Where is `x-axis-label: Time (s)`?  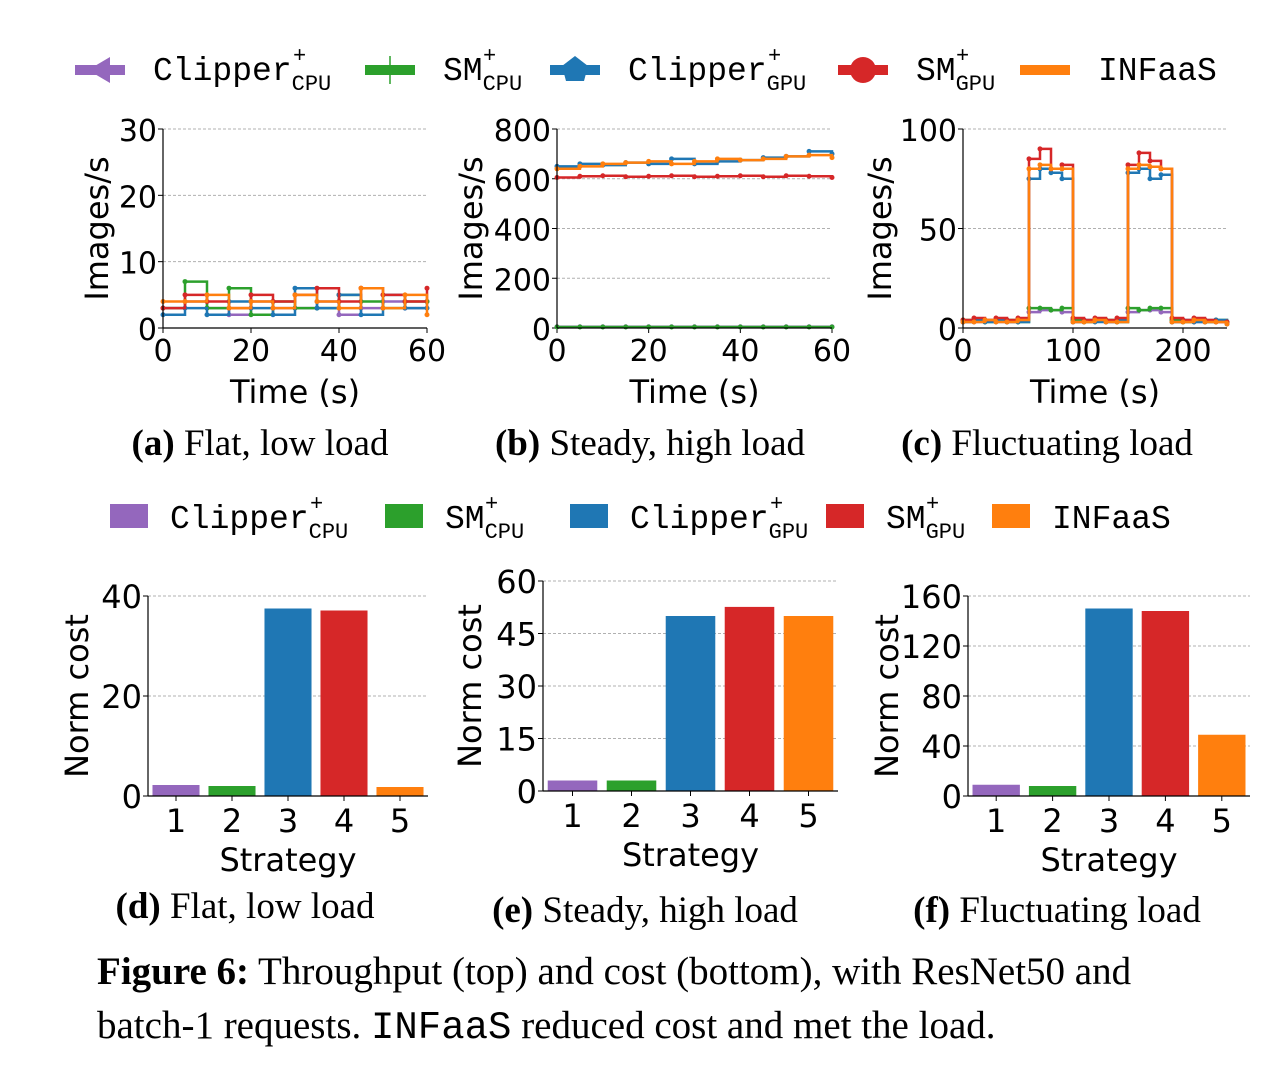
x-axis-label: Time (s) is located at coordinates (294, 392).